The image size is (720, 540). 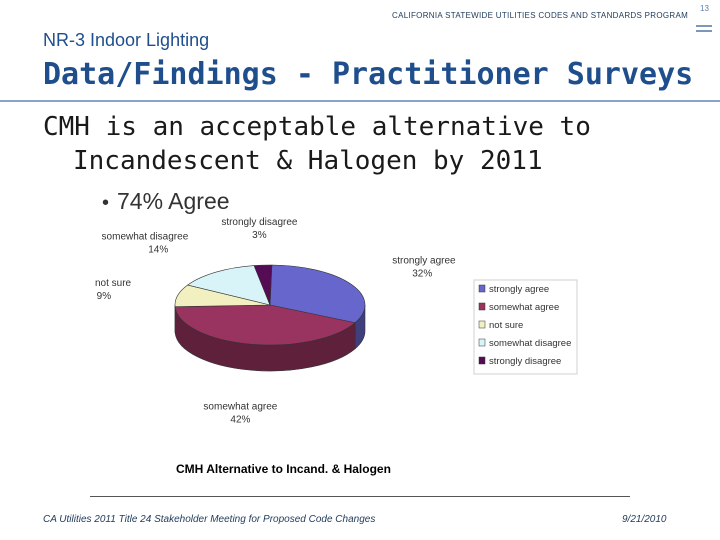 What do you see at coordinates (145, 236) in the screenshot?
I see `slice-label: somewhat disagree` at bounding box center [145, 236].